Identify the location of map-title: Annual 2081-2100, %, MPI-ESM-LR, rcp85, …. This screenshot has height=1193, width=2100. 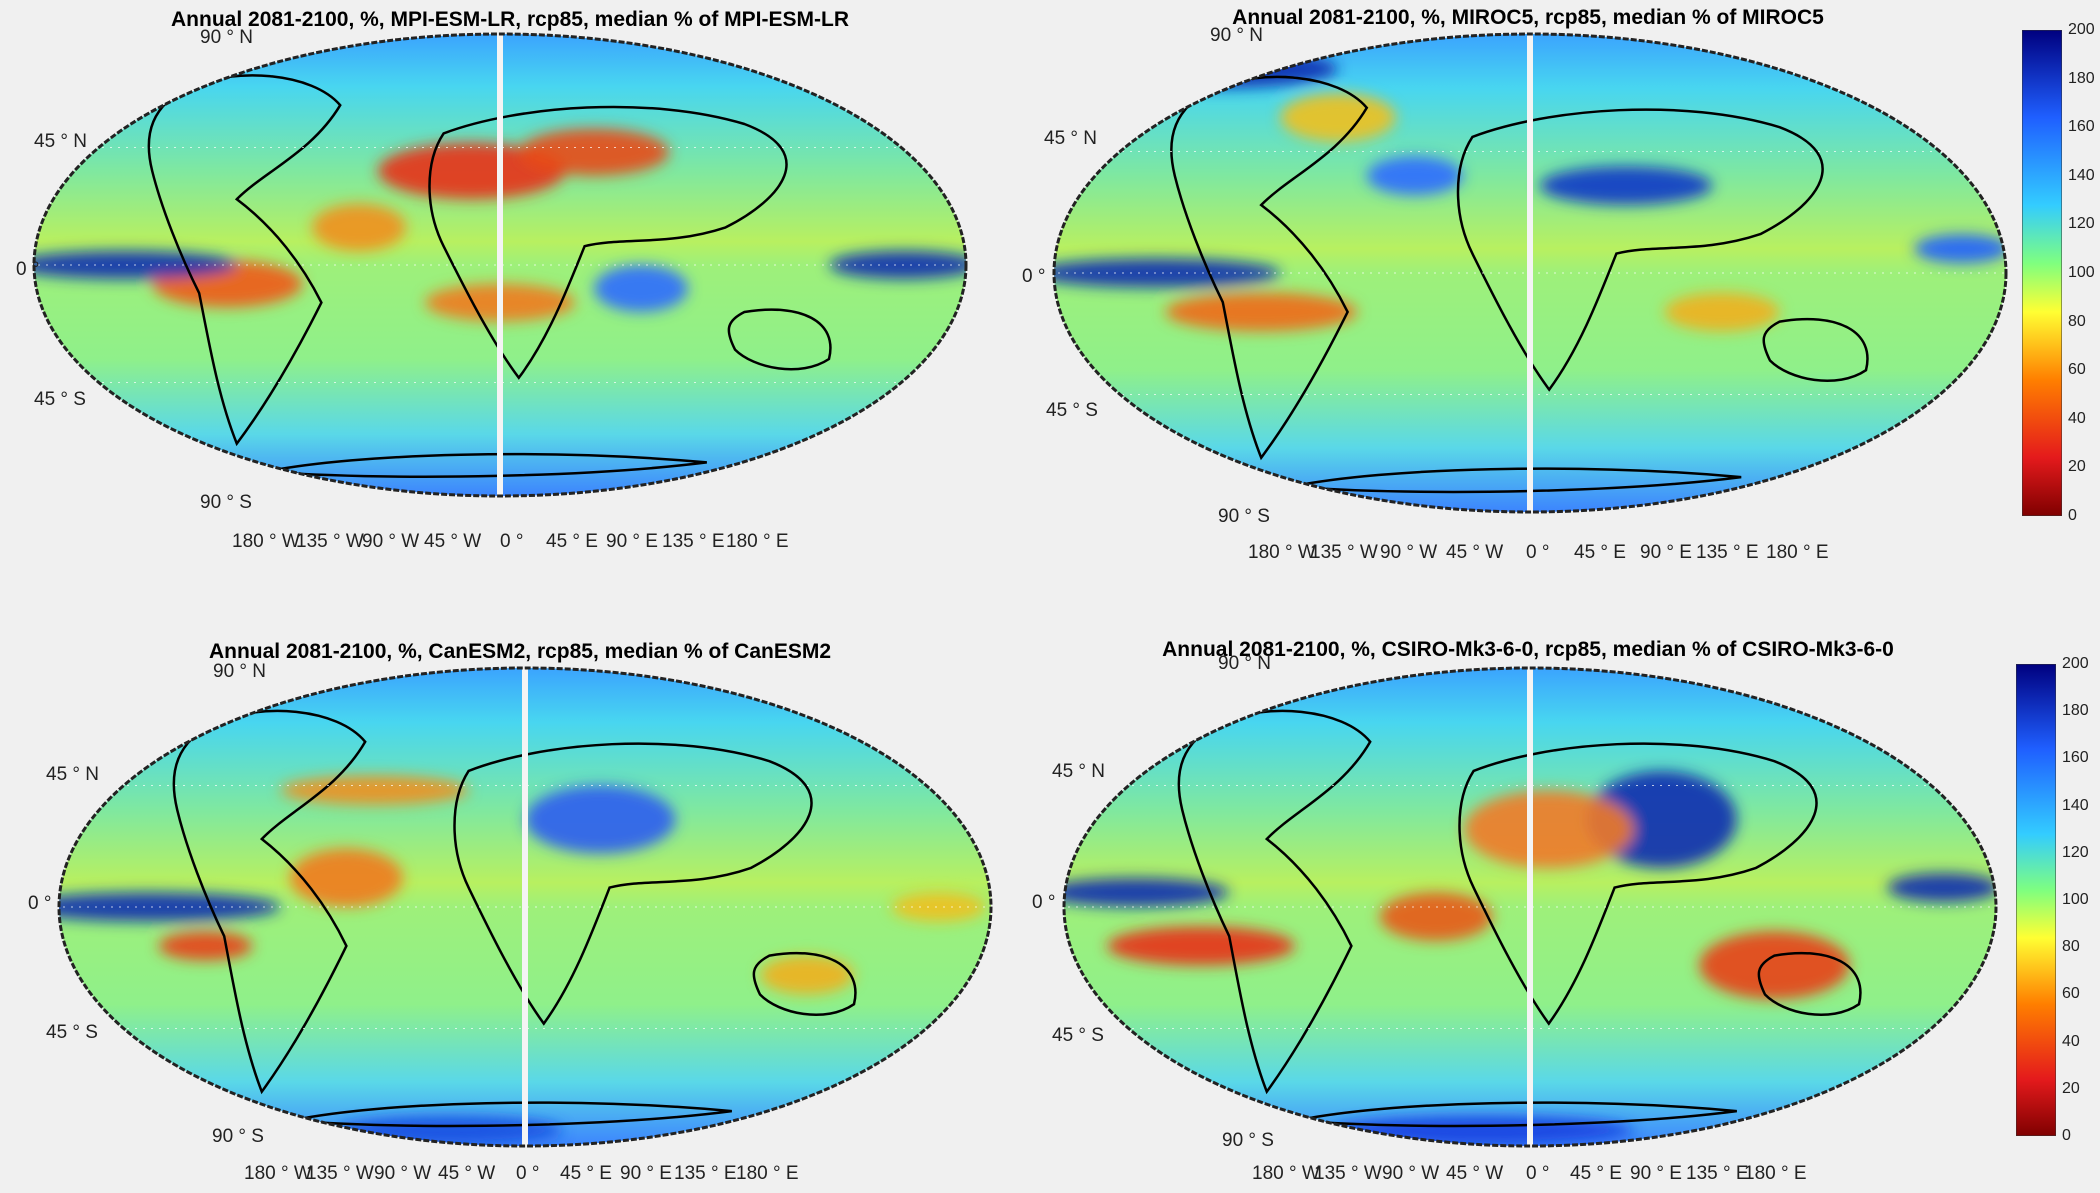
(510, 19).